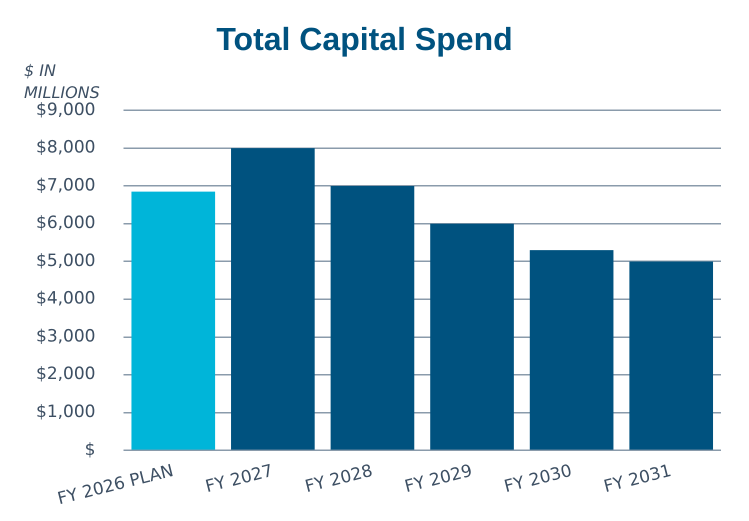  Describe the element at coordinates (438, 479) in the screenshot. I see `x-tick-label: FY 2029` at that location.